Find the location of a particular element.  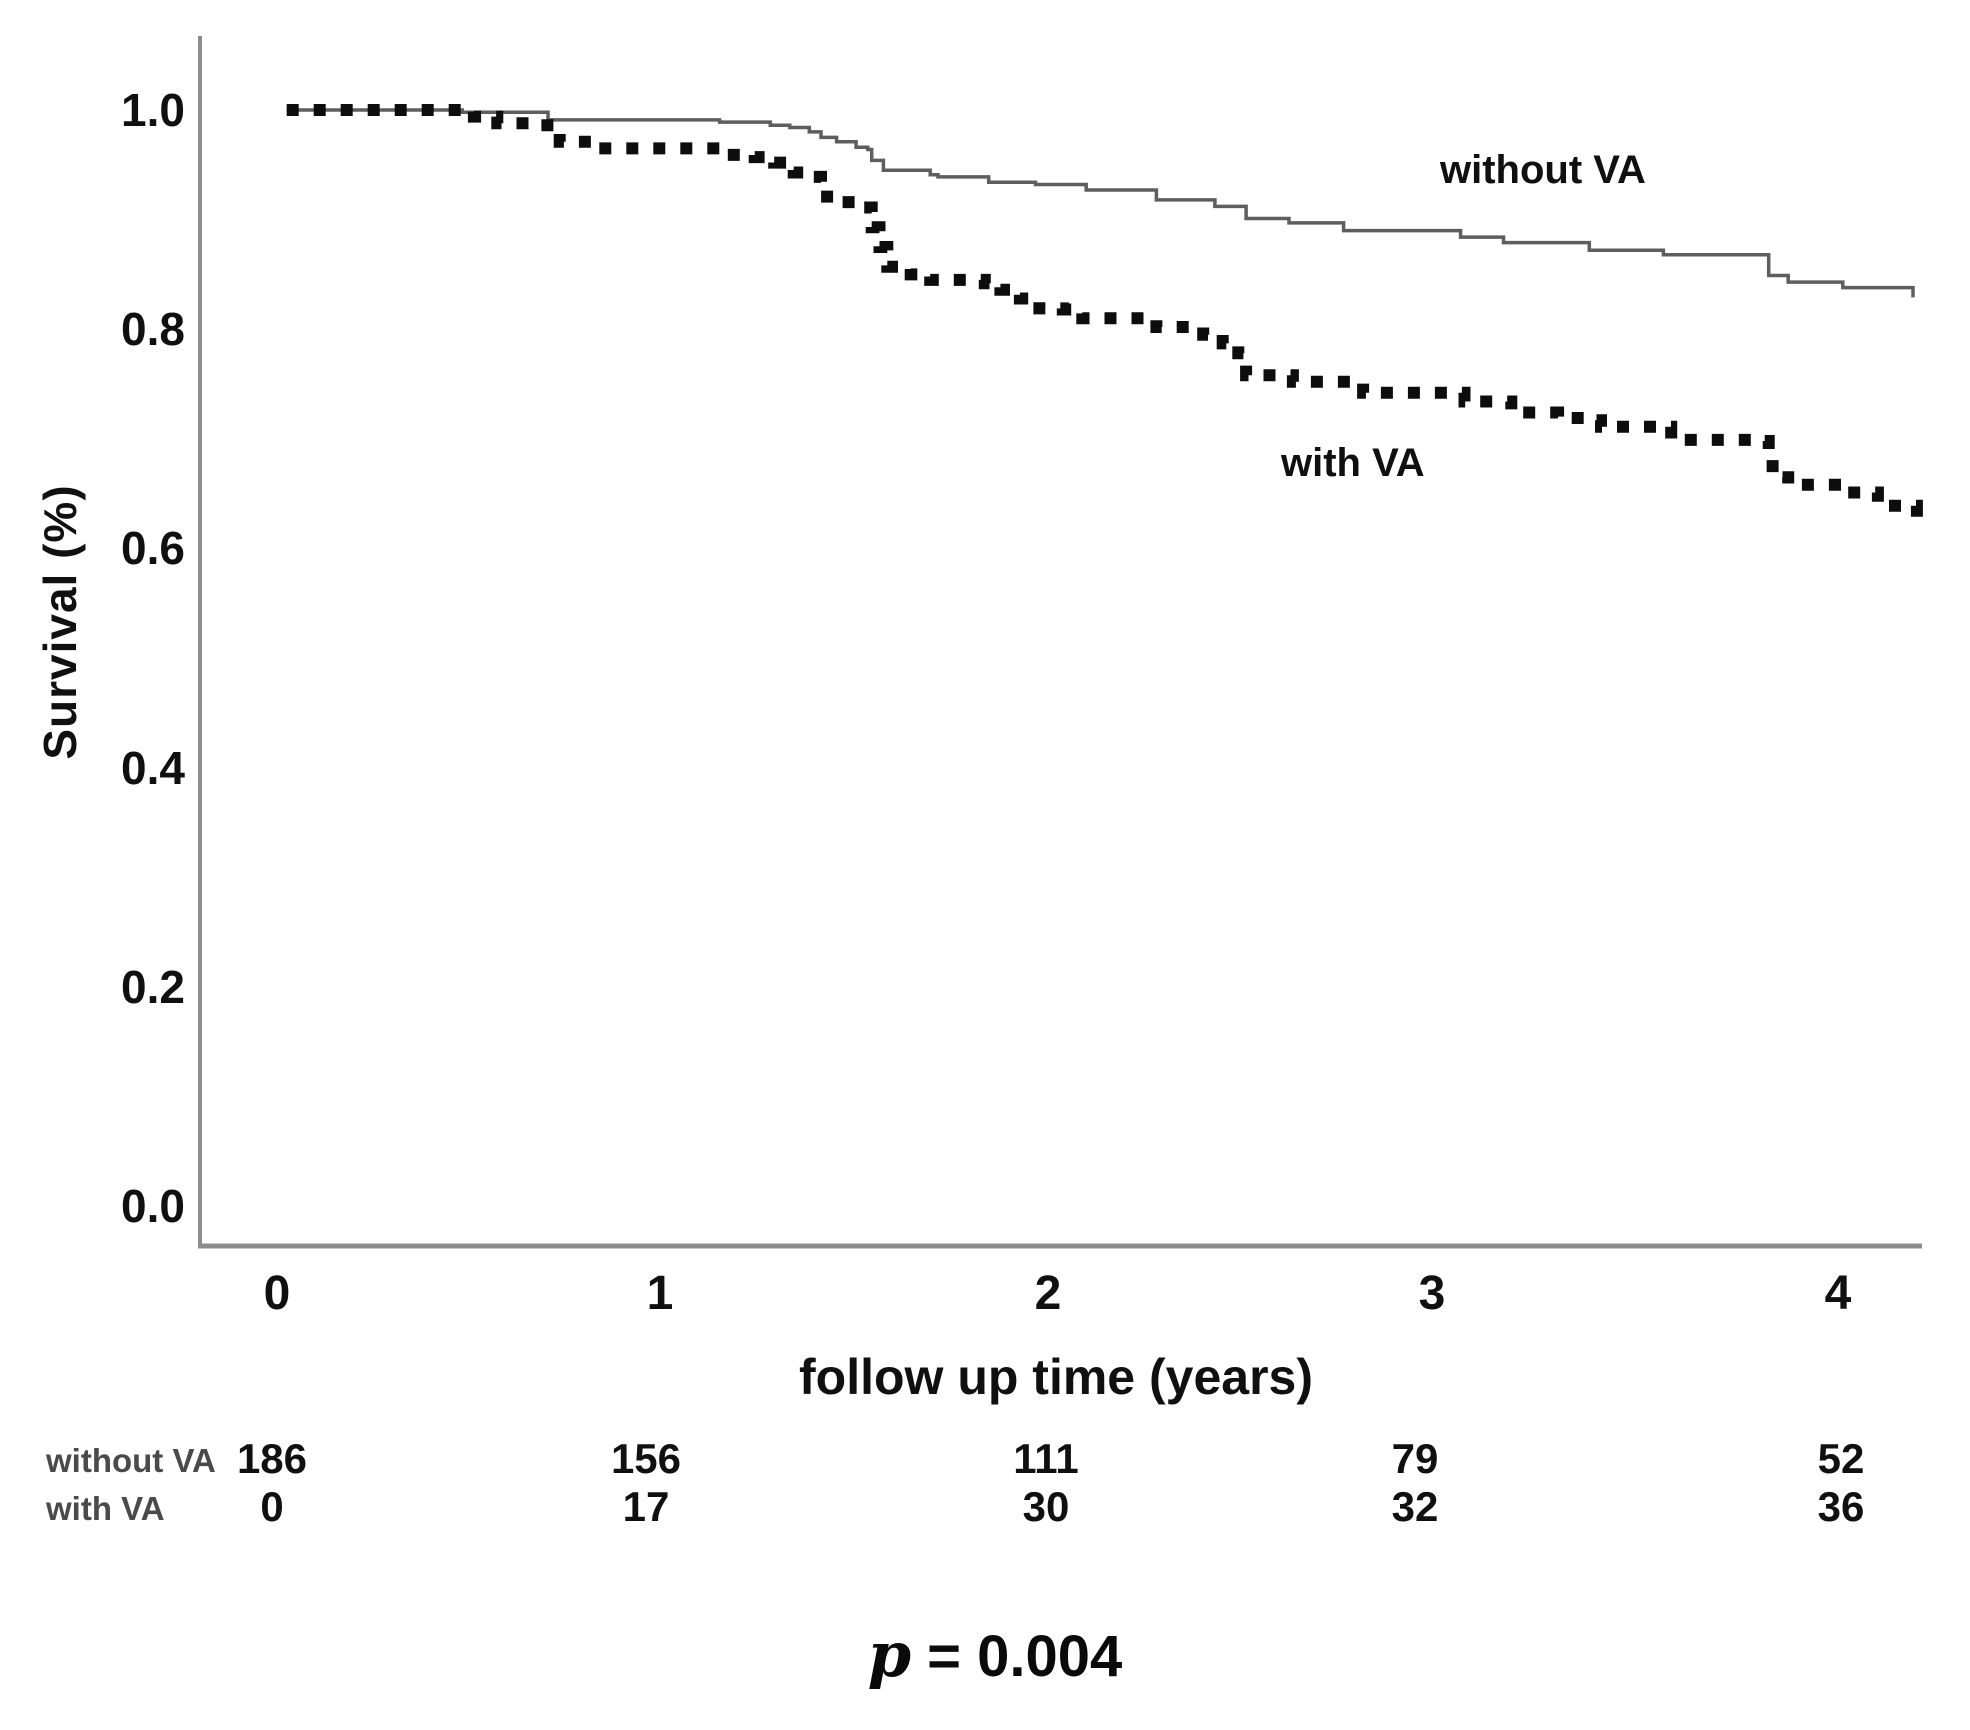

x-tick-label: 4 is located at coordinates (1838, 1293).